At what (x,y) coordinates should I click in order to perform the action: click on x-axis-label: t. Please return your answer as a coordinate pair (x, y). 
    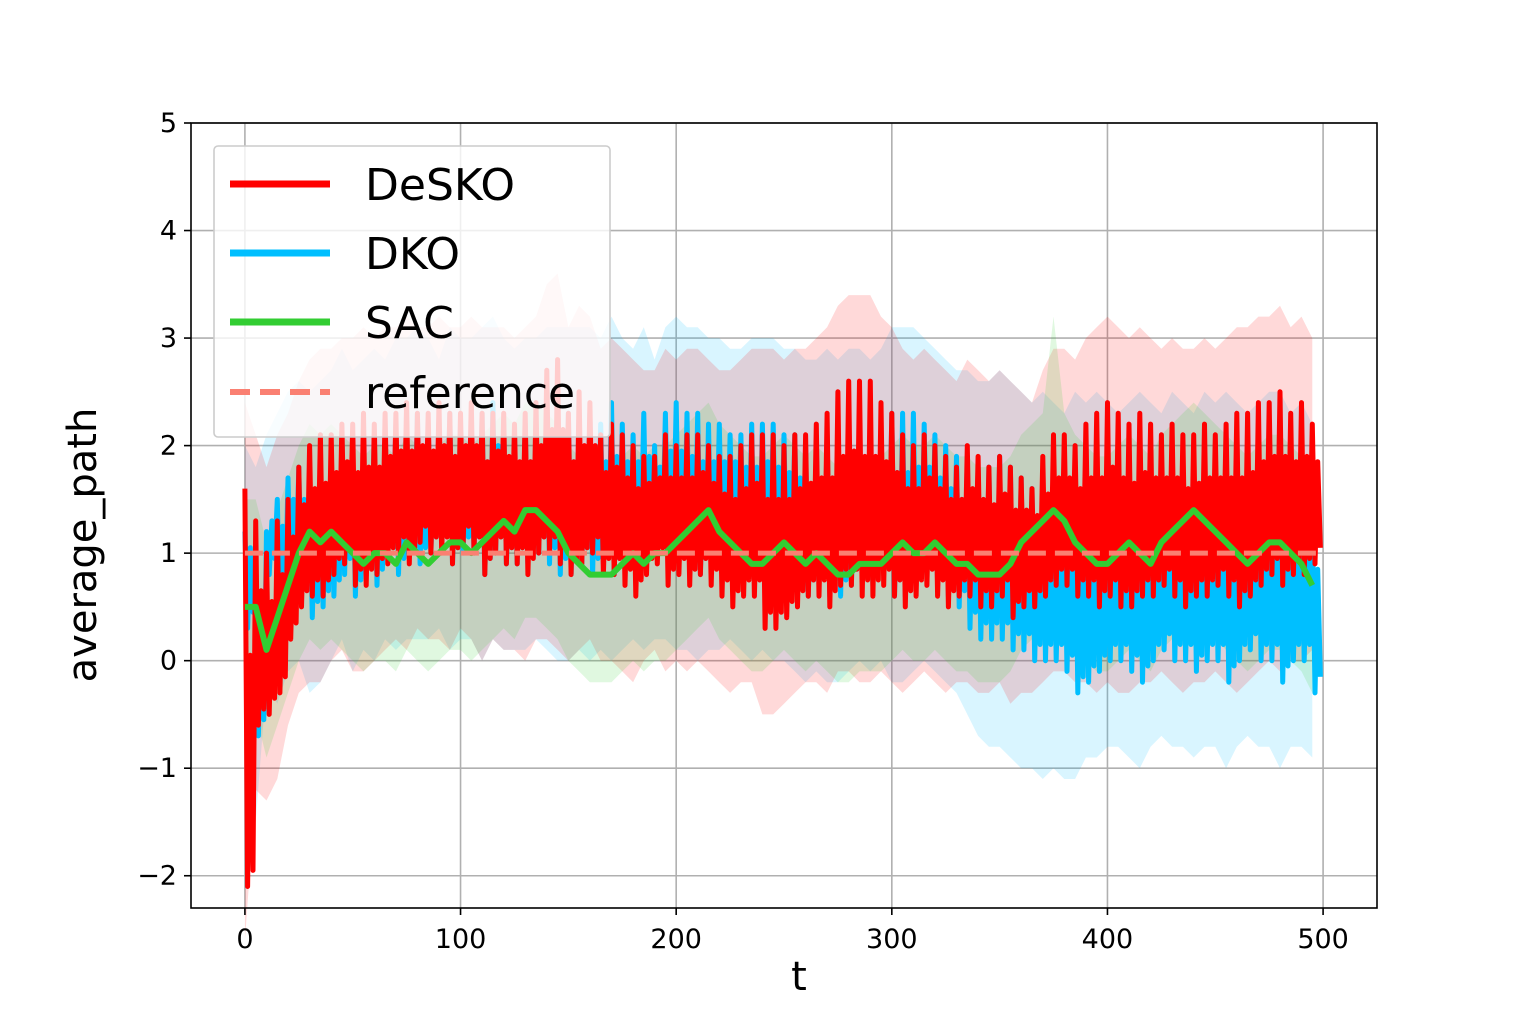
    Looking at the image, I should click on (799, 977).